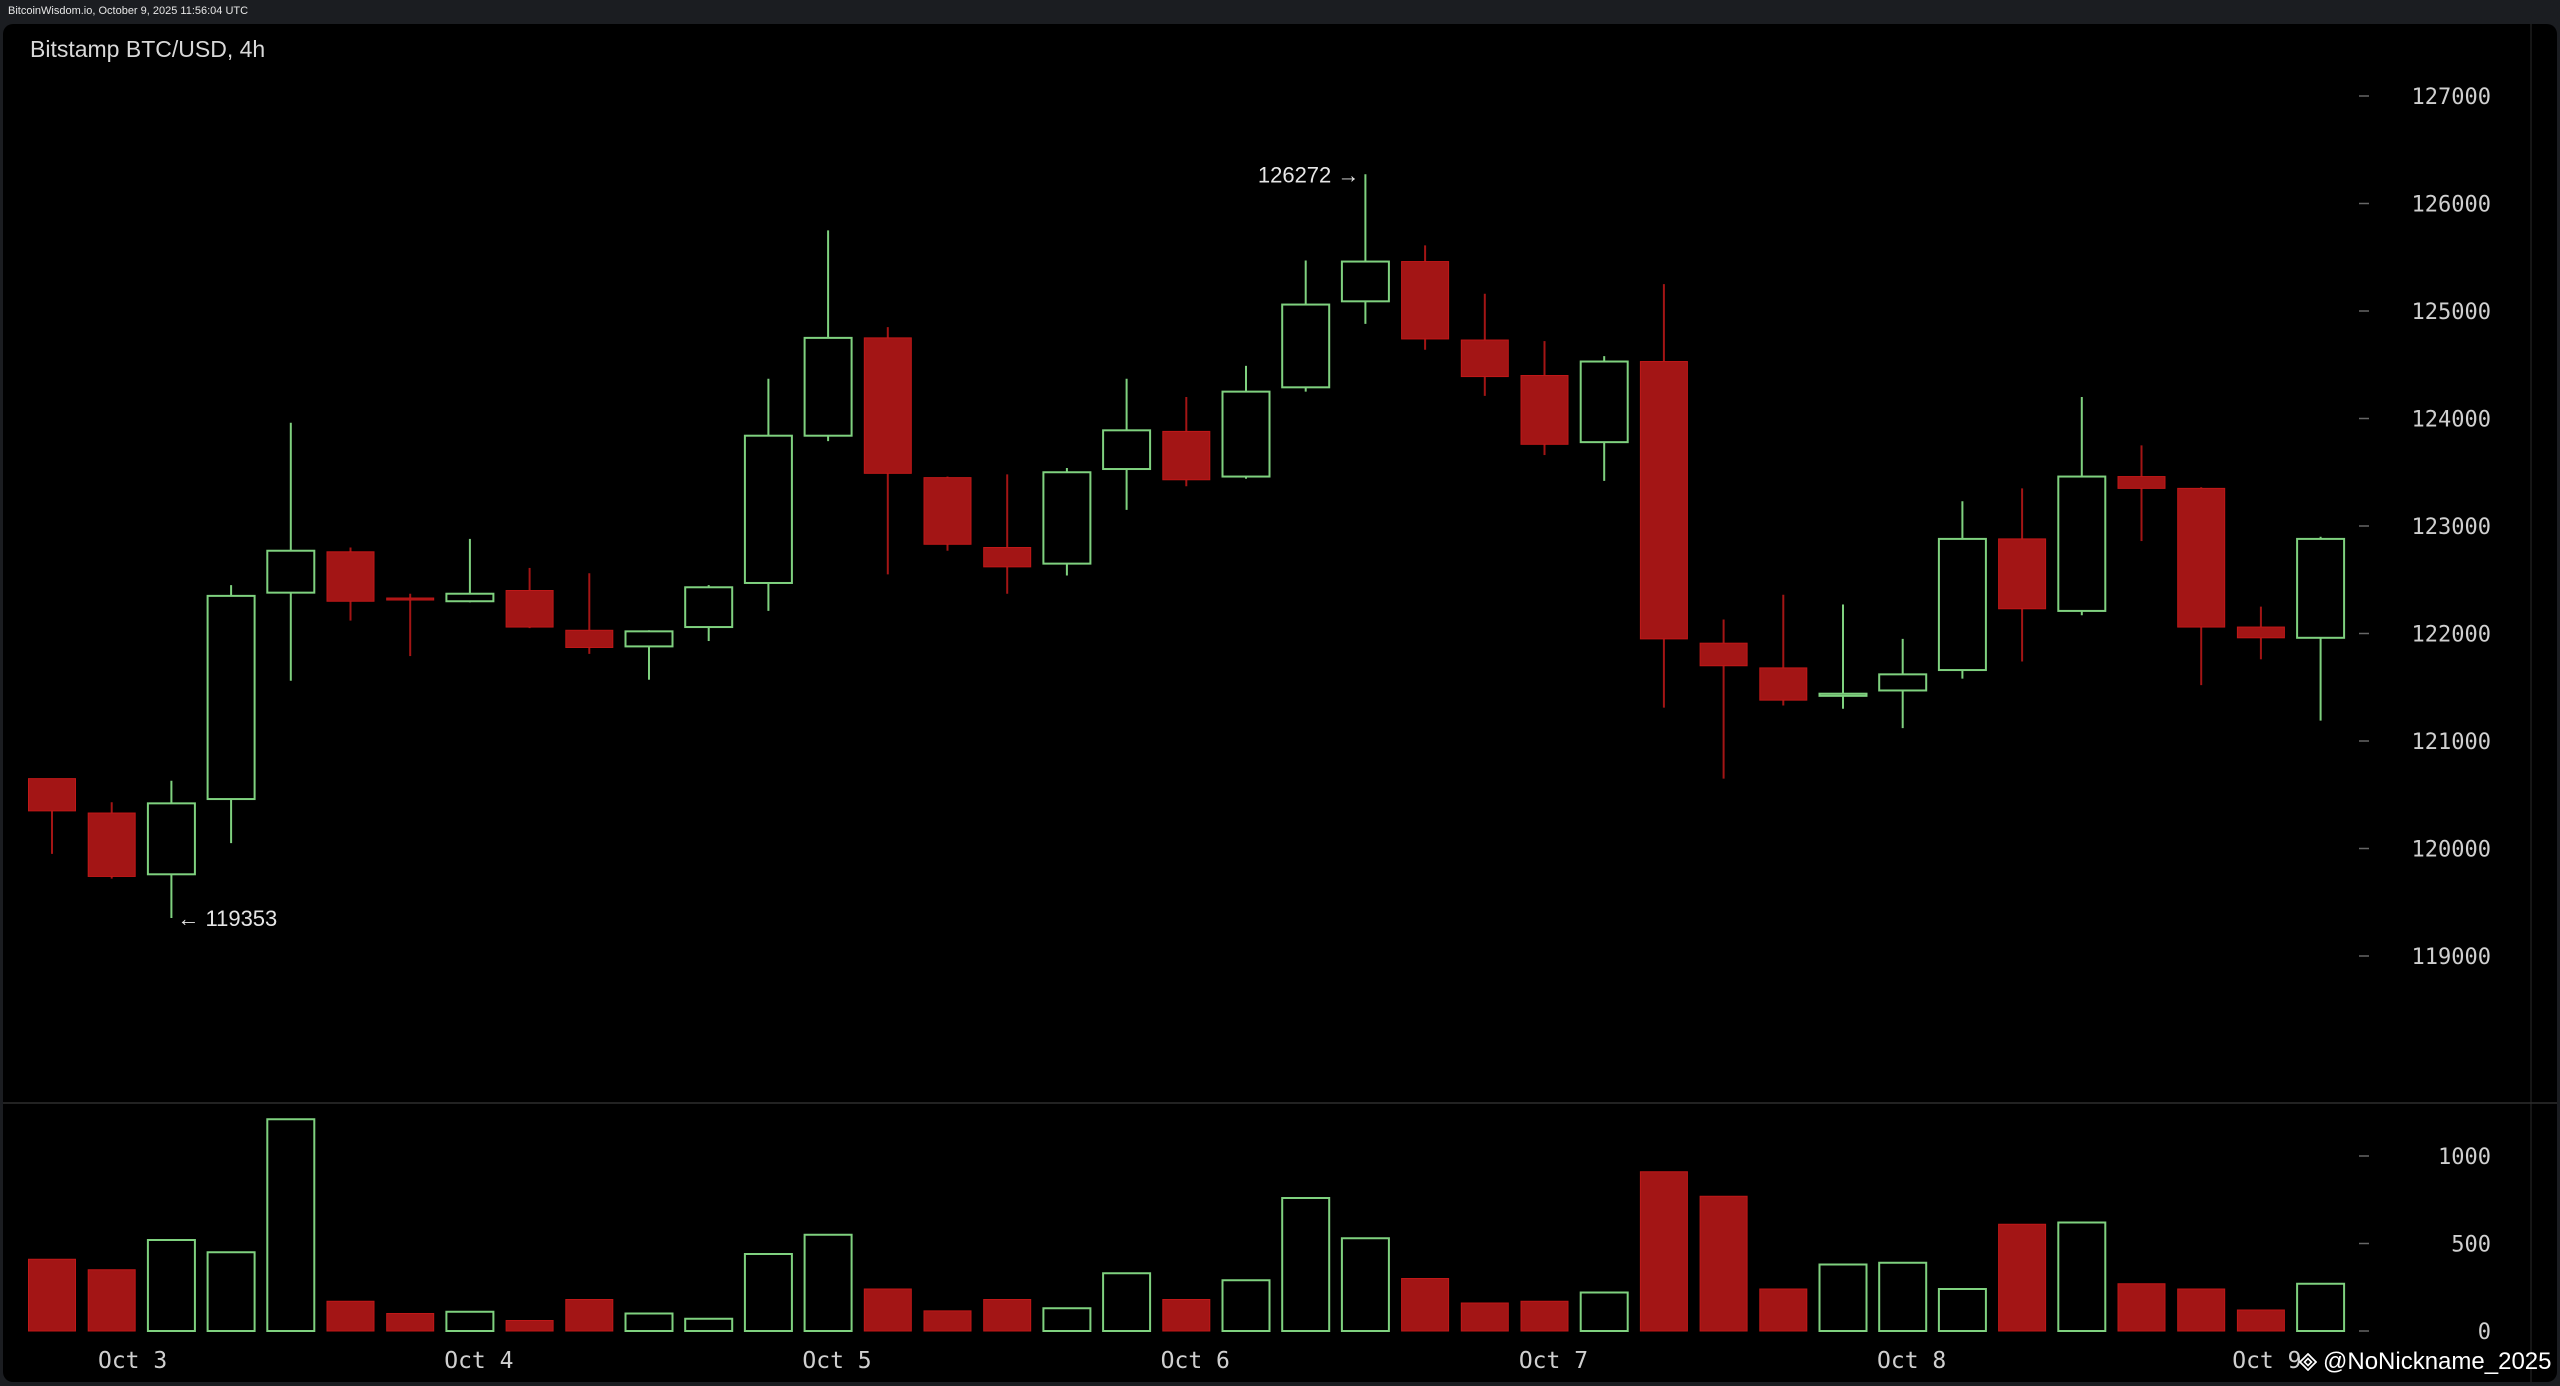  Describe the element at coordinates (2451, 742) in the screenshot. I see `price-tick-label: 121000` at that location.